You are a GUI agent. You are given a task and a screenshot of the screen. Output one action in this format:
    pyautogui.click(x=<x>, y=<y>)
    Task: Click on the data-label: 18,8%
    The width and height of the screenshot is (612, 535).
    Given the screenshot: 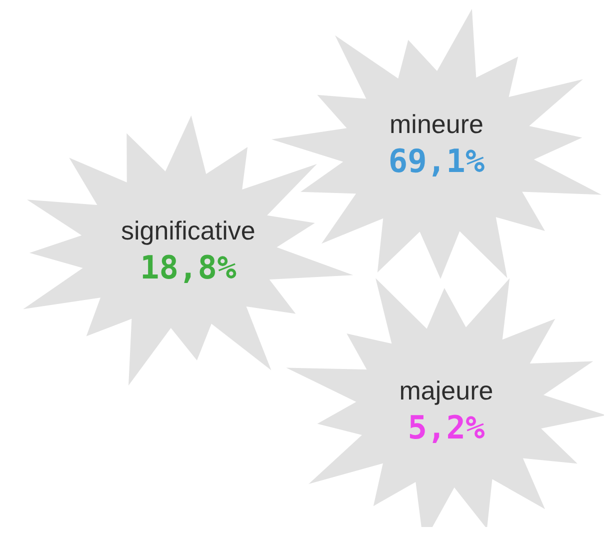 What is the action you would take?
    pyautogui.click(x=189, y=267)
    